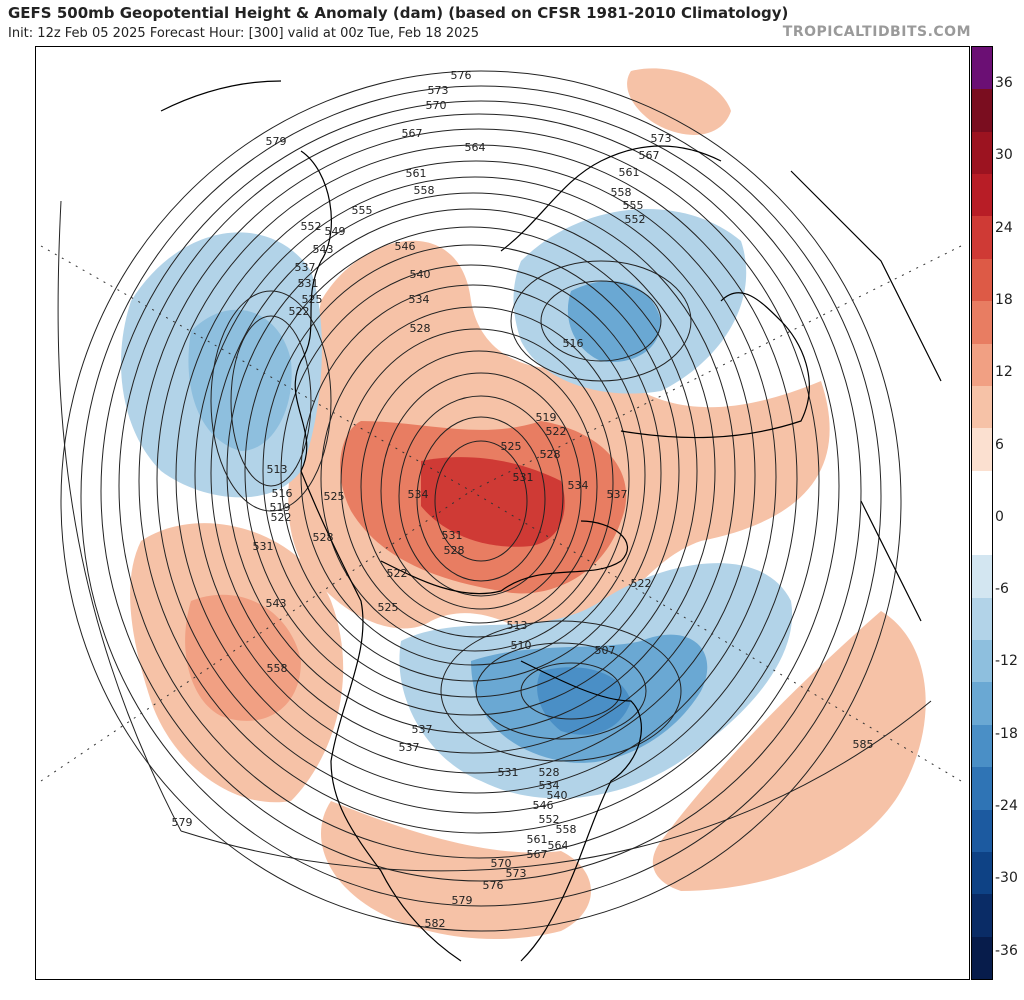 This screenshot has width=1024, height=1000. Describe the element at coordinates (1004, 299) in the screenshot. I see `colorbar-tick-label: 18` at that location.